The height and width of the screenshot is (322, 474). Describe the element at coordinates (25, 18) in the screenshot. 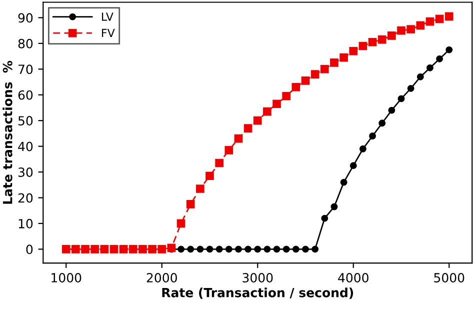

I see `y-tick-label: 90` at that location.